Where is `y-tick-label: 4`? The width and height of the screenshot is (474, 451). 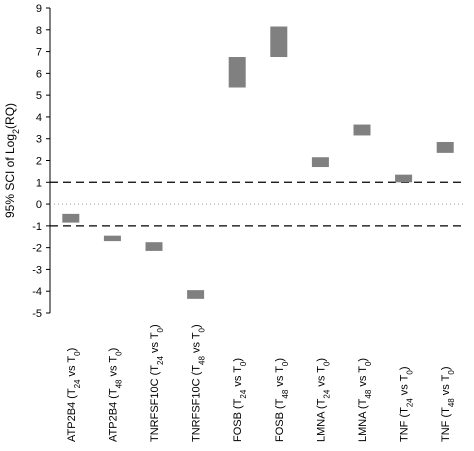
y-tick-label: 4 is located at coordinates (39, 118).